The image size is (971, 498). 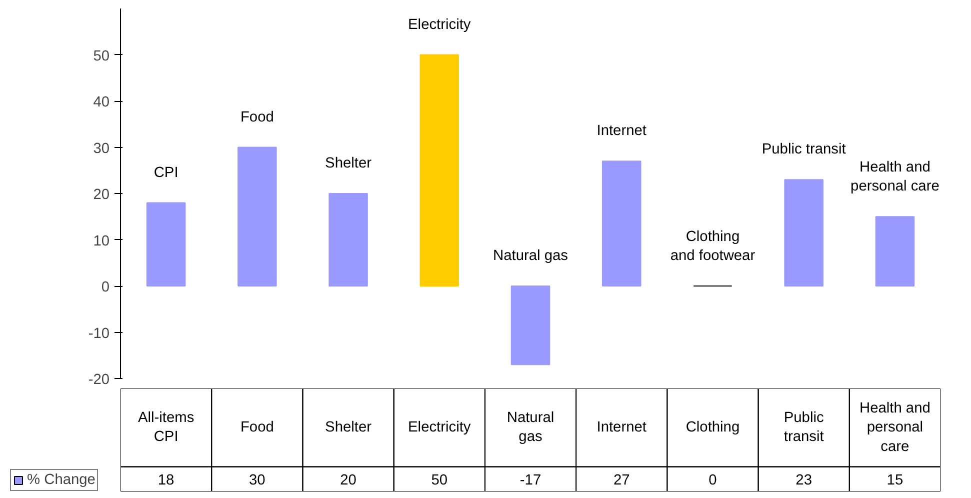 I want to click on y-tick-label: 0, so click(x=105, y=288).